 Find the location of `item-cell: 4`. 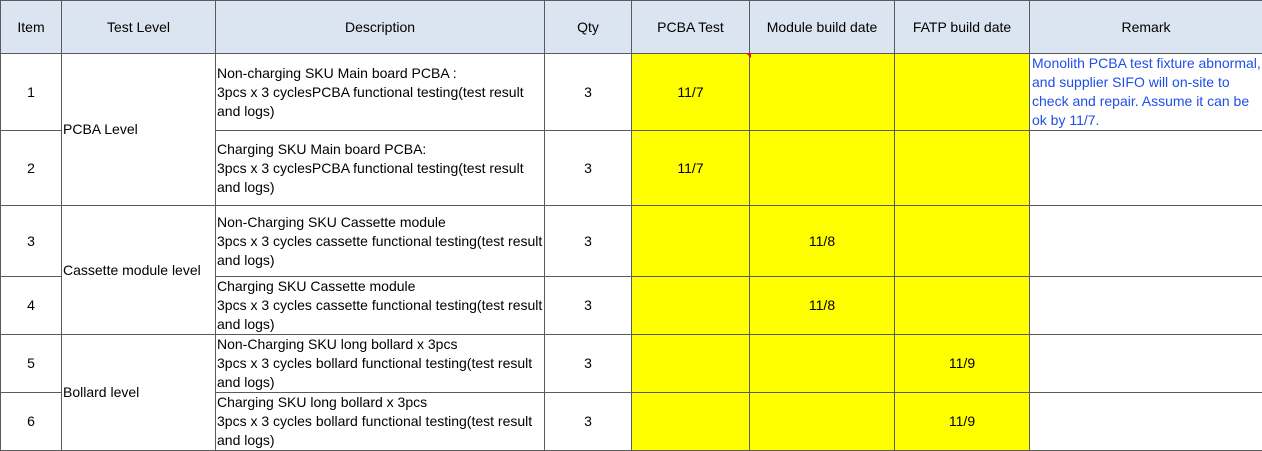

item-cell: 4 is located at coordinates (31, 306).